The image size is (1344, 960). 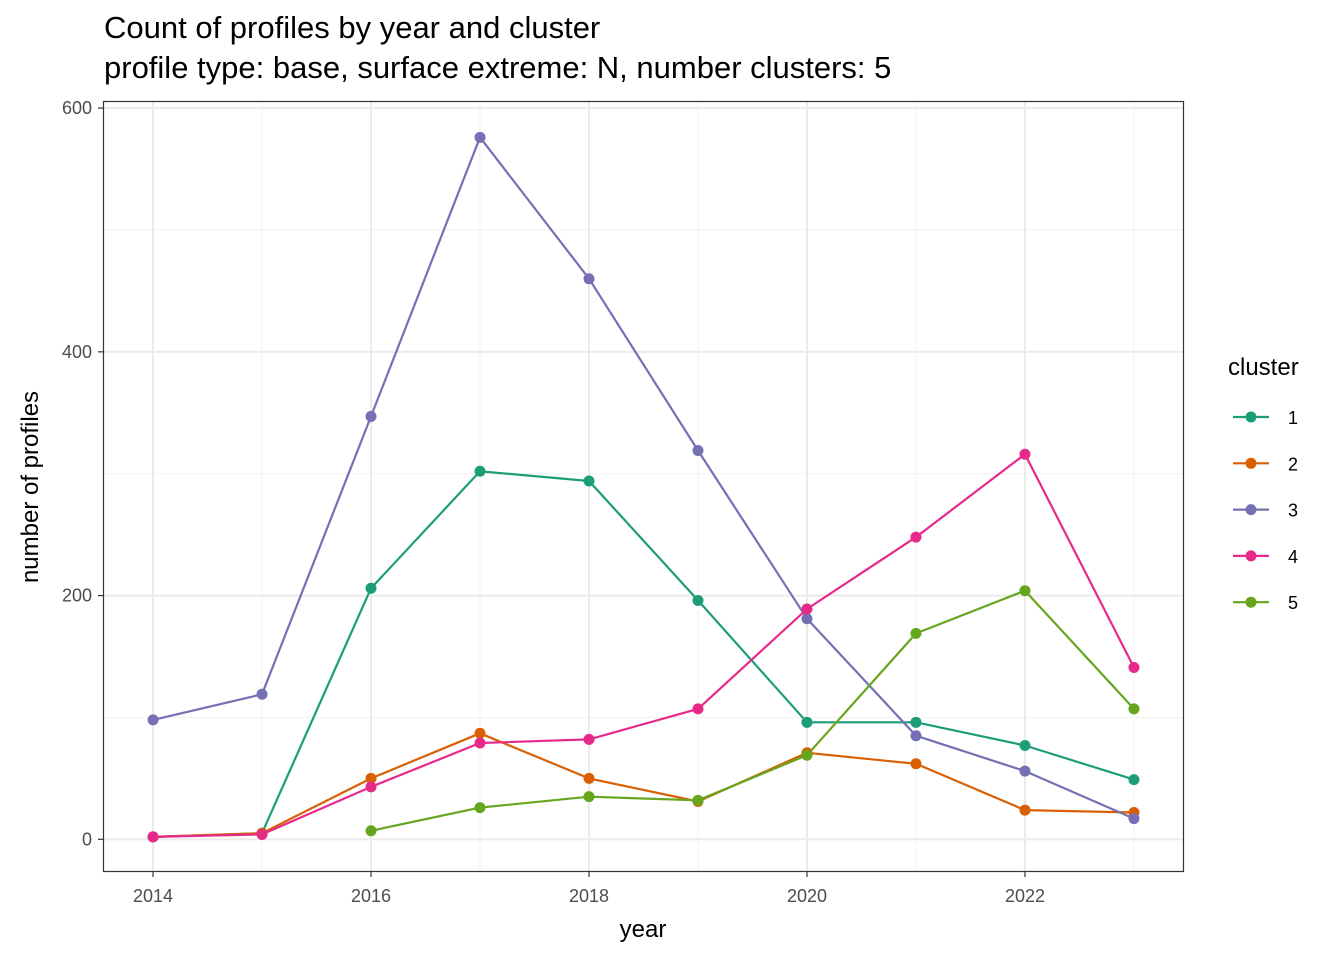 What do you see at coordinates (87, 839) in the screenshot?
I see `y-tick-label: 0` at bounding box center [87, 839].